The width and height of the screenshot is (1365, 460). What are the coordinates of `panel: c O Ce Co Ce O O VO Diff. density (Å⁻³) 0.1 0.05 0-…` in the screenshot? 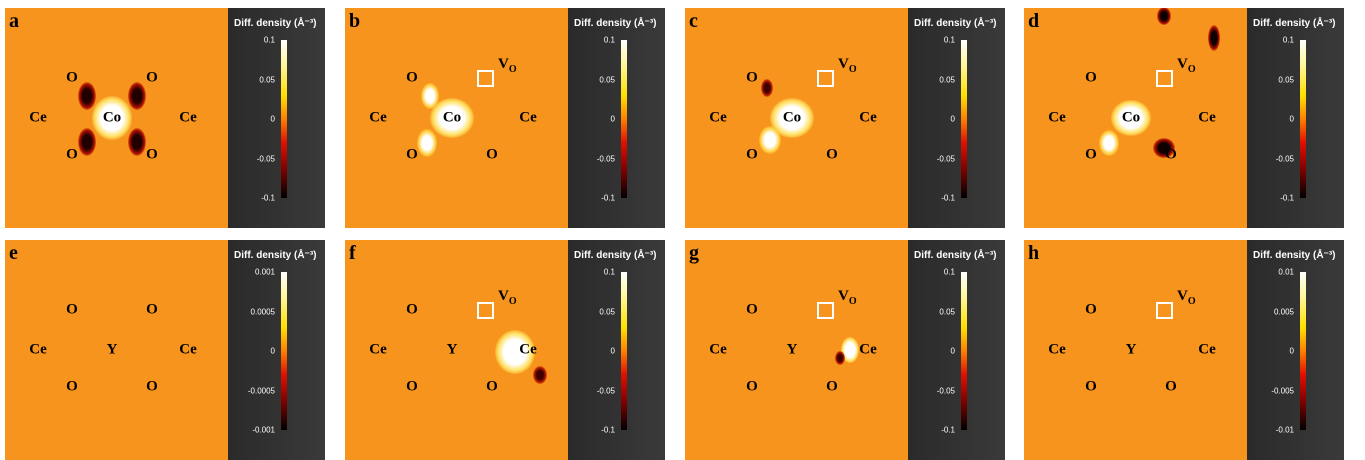 It's located at (845, 118).